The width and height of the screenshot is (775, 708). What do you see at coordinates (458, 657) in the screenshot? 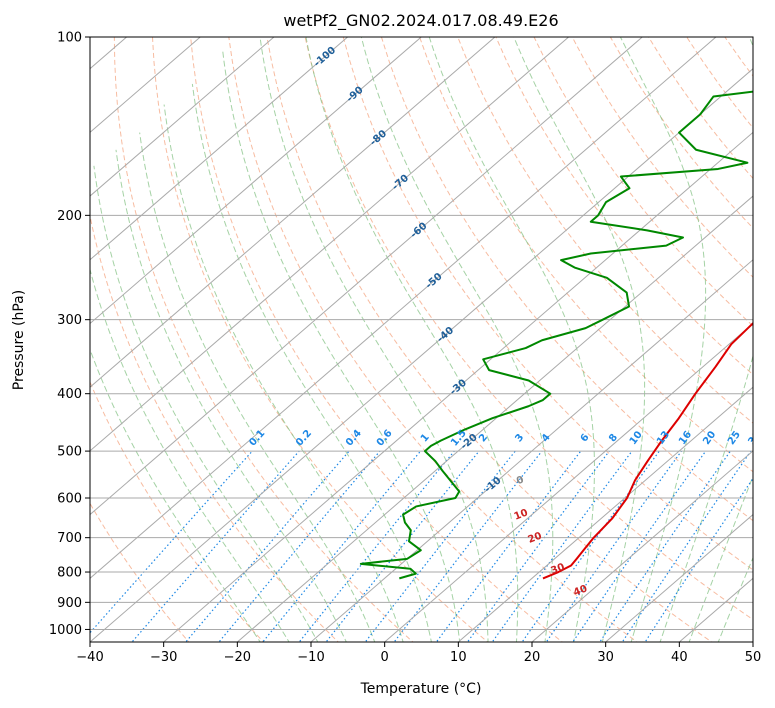
I see `x-tick-label: 10` at bounding box center [458, 657].